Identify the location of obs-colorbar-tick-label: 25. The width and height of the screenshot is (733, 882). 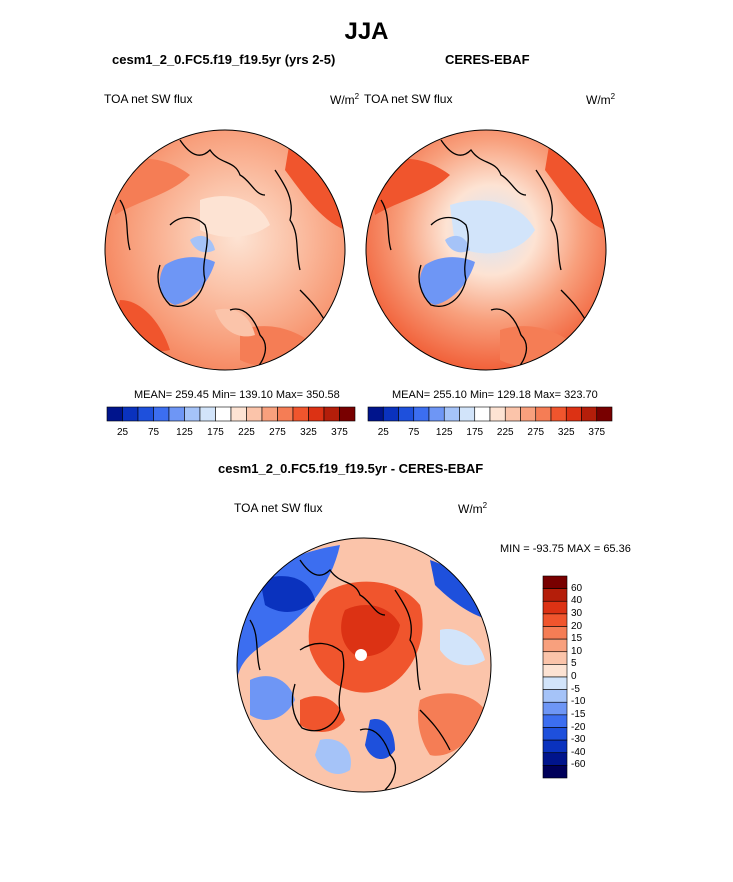
(383, 432).